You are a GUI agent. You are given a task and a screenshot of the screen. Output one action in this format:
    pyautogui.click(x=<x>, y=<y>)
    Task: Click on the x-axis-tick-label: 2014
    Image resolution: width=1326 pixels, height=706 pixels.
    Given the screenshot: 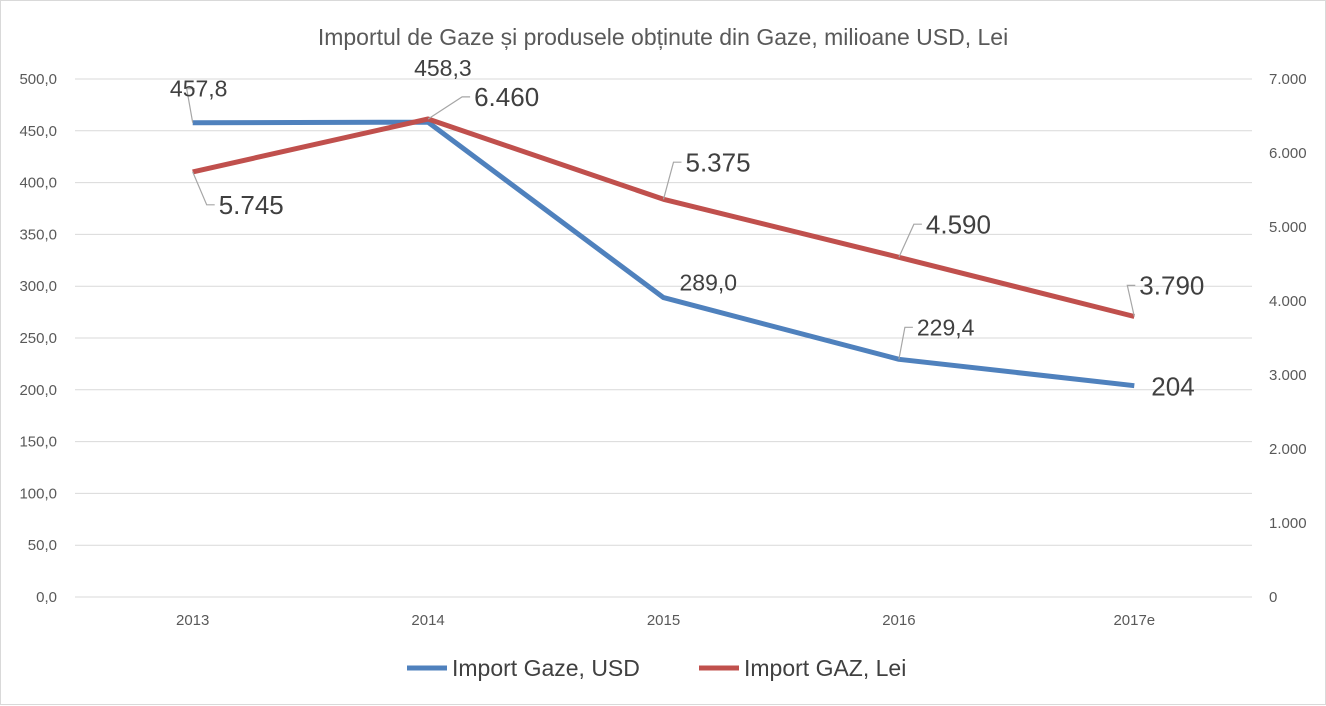 What is the action you would take?
    pyautogui.click(x=427, y=620)
    